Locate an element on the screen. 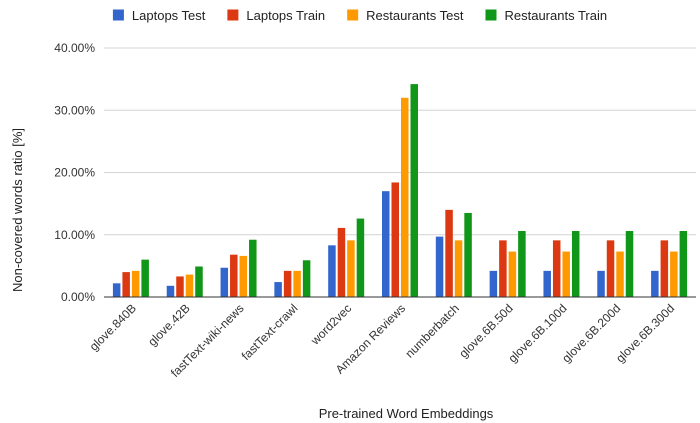  x-tick-label: glove.840B is located at coordinates (113, 327).